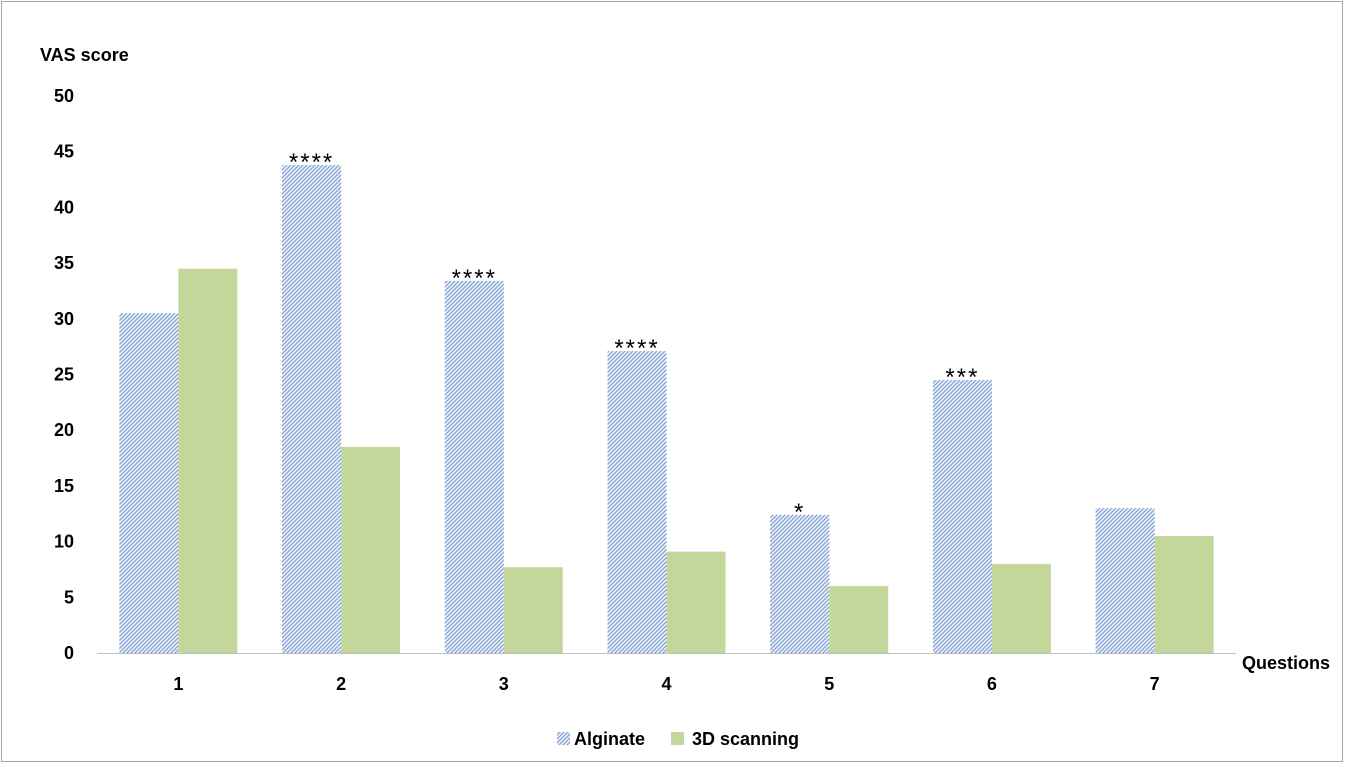 Image resolution: width=1346 pixels, height=768 pixels. I want to click on legend-swatch-3d-scanning, so click(677, 738).